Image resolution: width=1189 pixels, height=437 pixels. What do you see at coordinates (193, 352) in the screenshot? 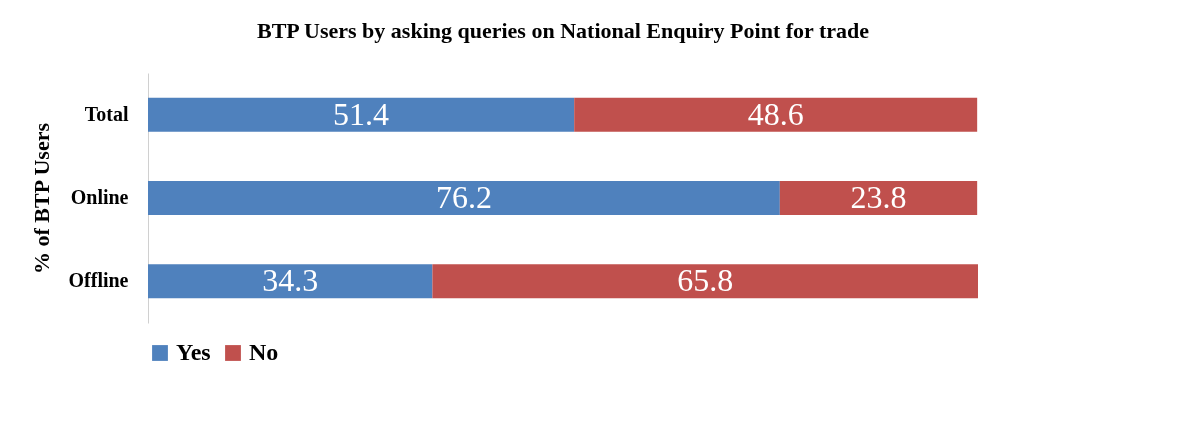
I see `legend-label: Yes` at bounding box center [193, 352].